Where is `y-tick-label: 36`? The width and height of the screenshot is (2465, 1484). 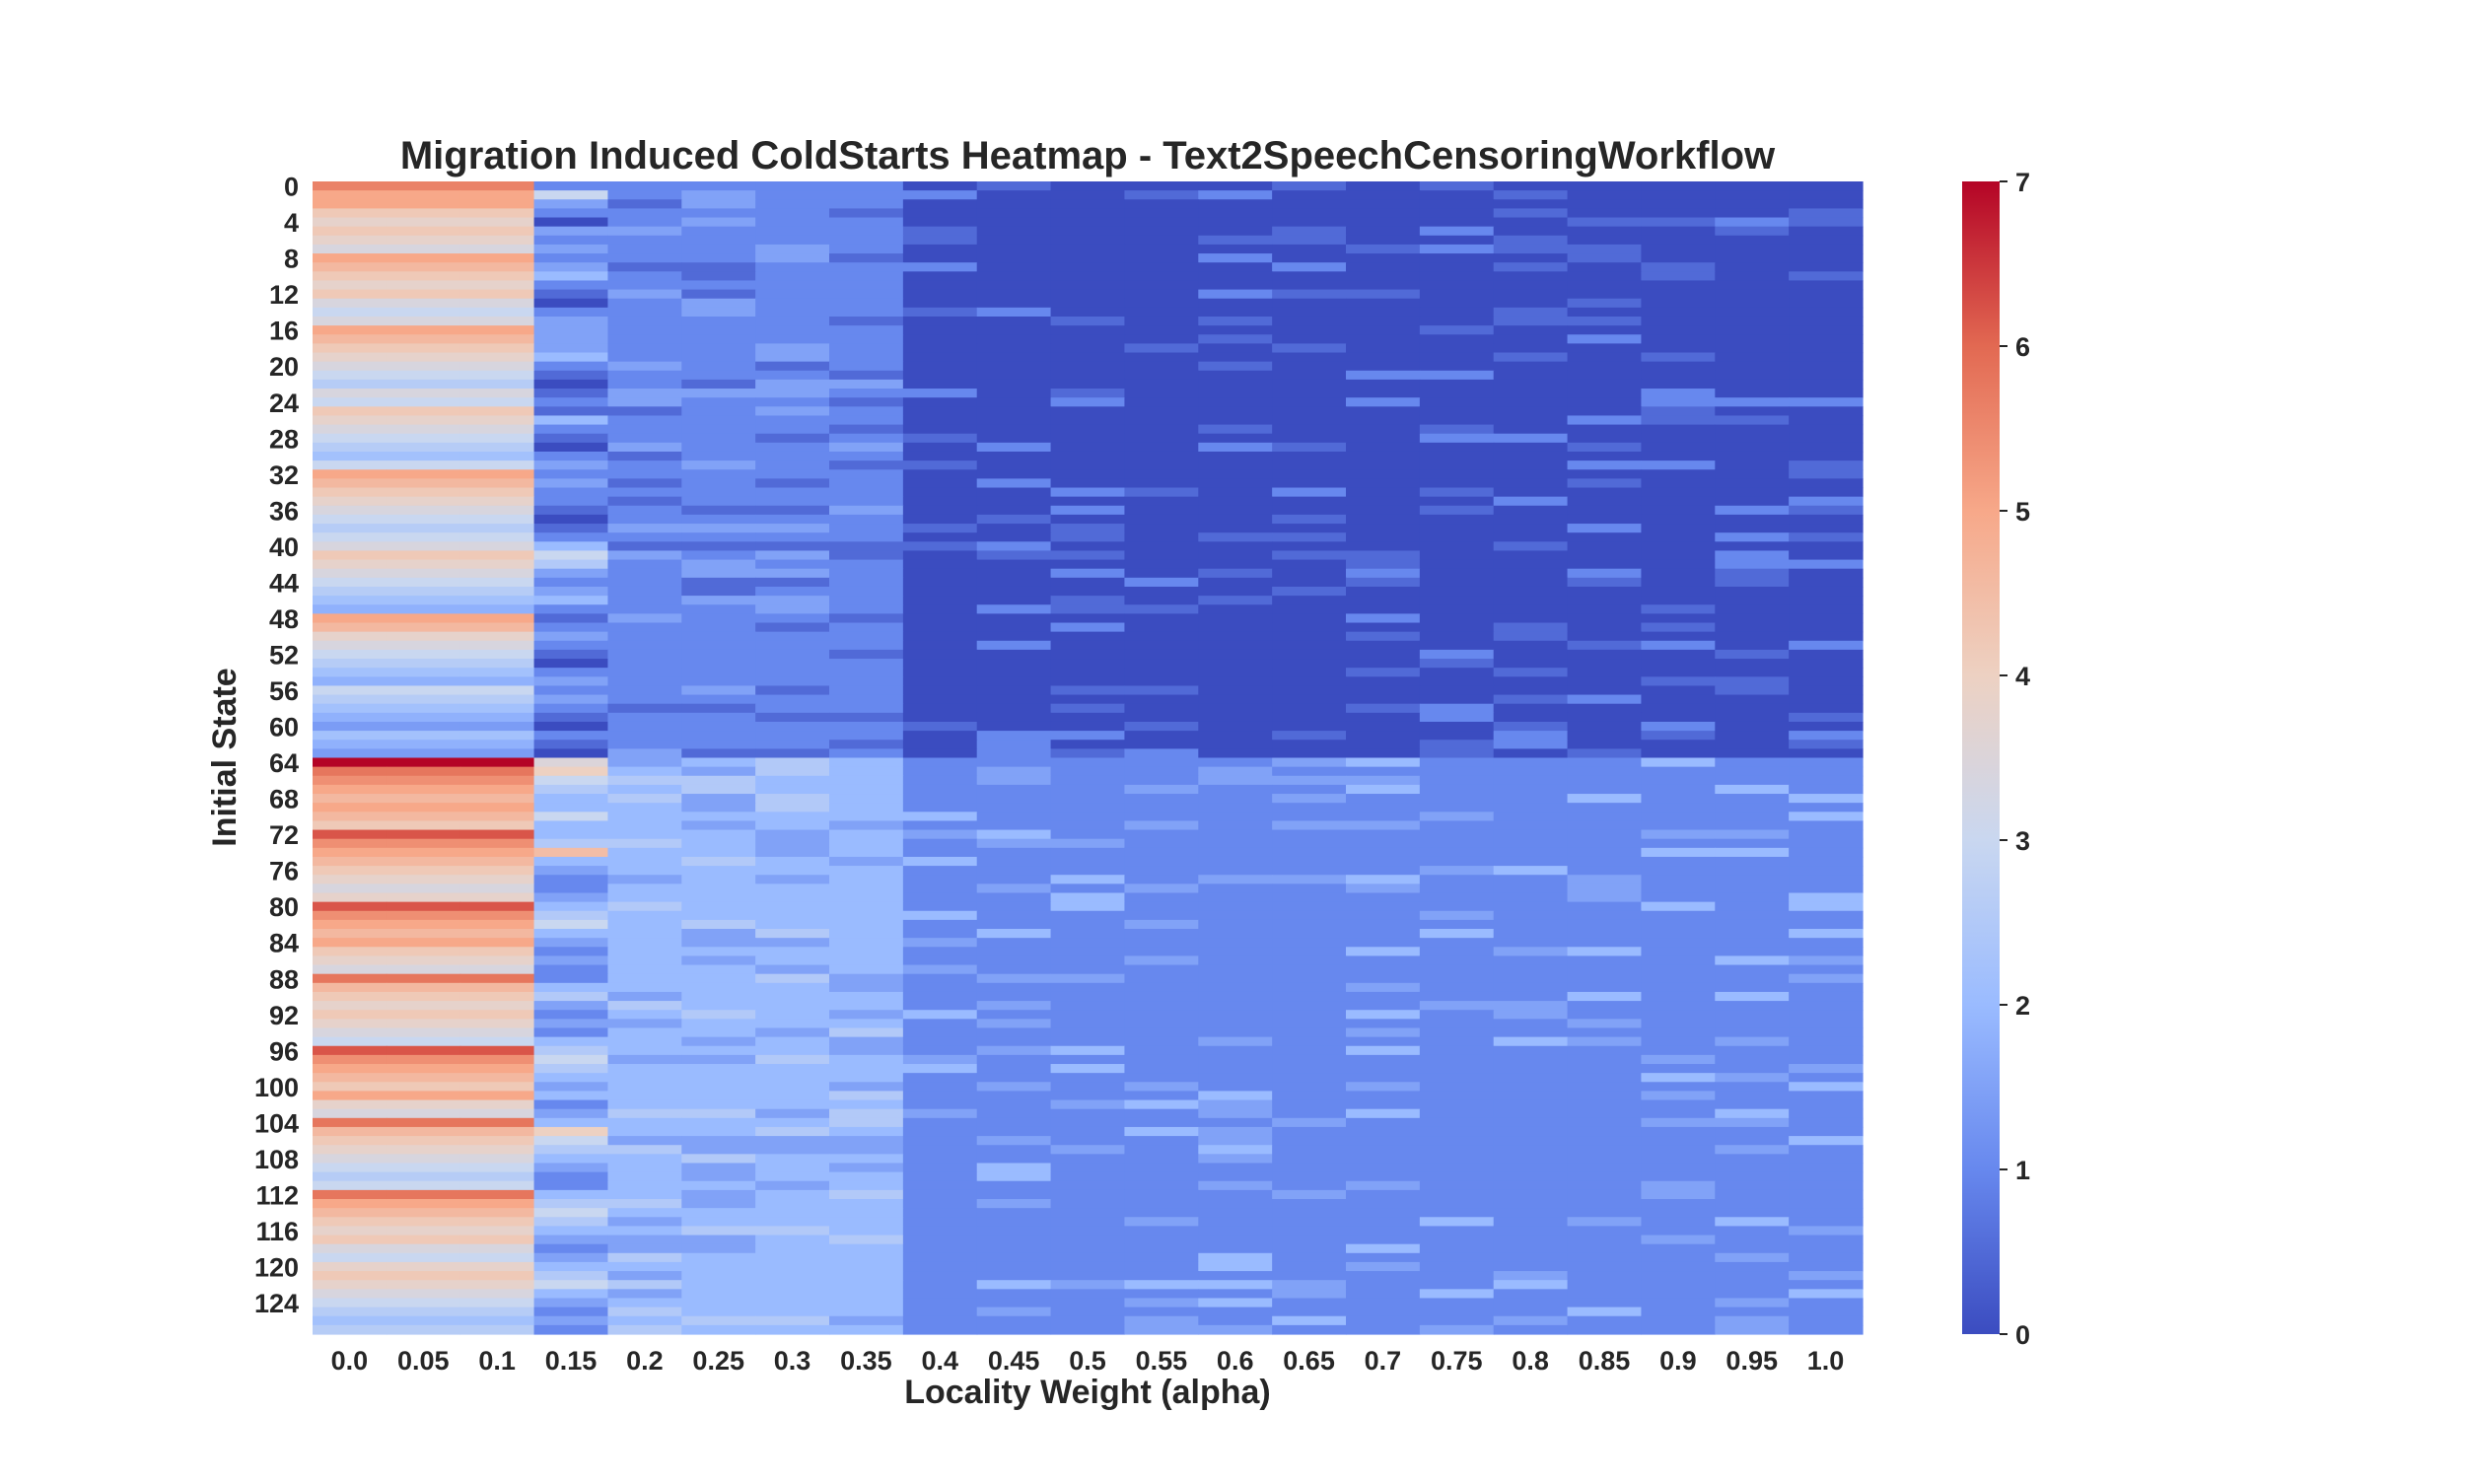 y-tick-label: 36 is located at coordinates (284, 511).